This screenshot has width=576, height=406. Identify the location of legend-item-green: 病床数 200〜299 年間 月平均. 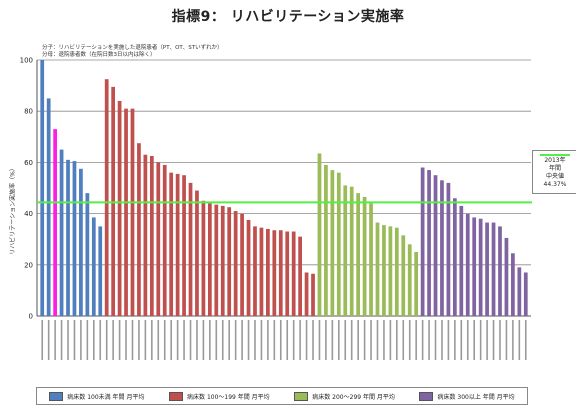
(344, 396).